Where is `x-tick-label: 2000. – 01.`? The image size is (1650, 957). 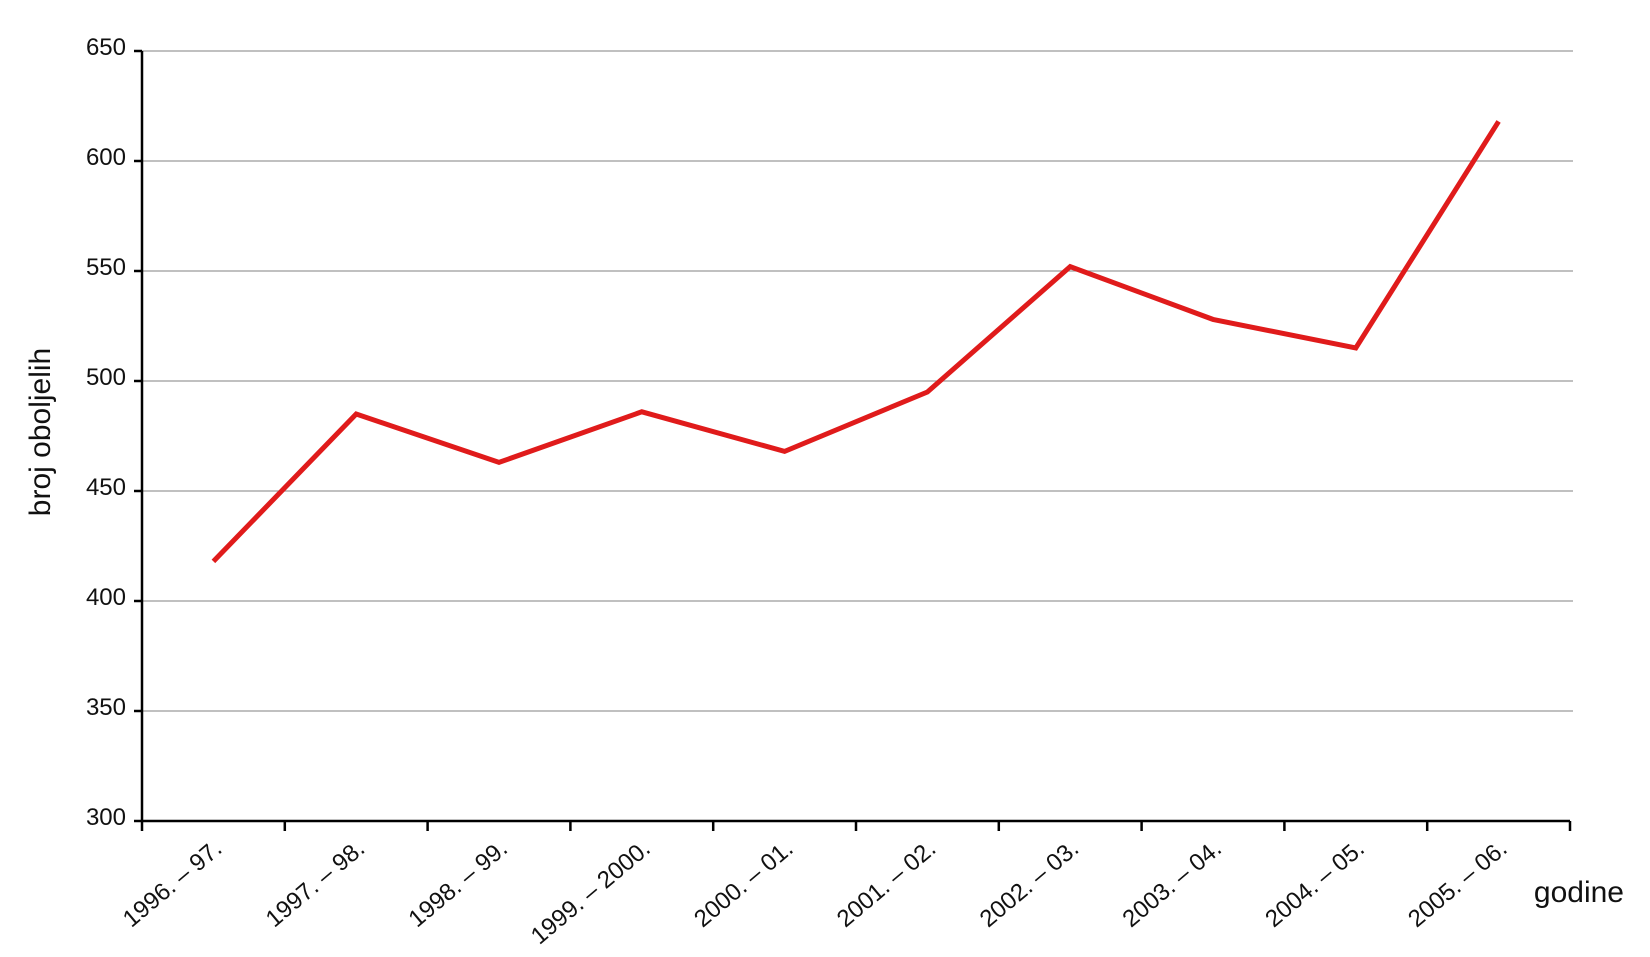 x-tick-label: 2000. – 01. is located at coordinates (743, 884).